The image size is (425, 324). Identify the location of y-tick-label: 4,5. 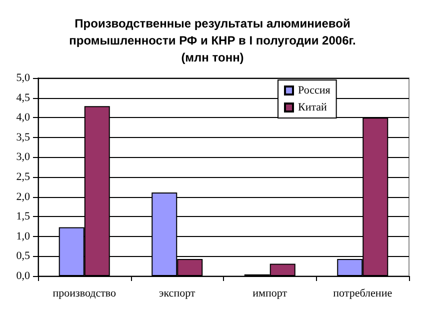
(23, 98).